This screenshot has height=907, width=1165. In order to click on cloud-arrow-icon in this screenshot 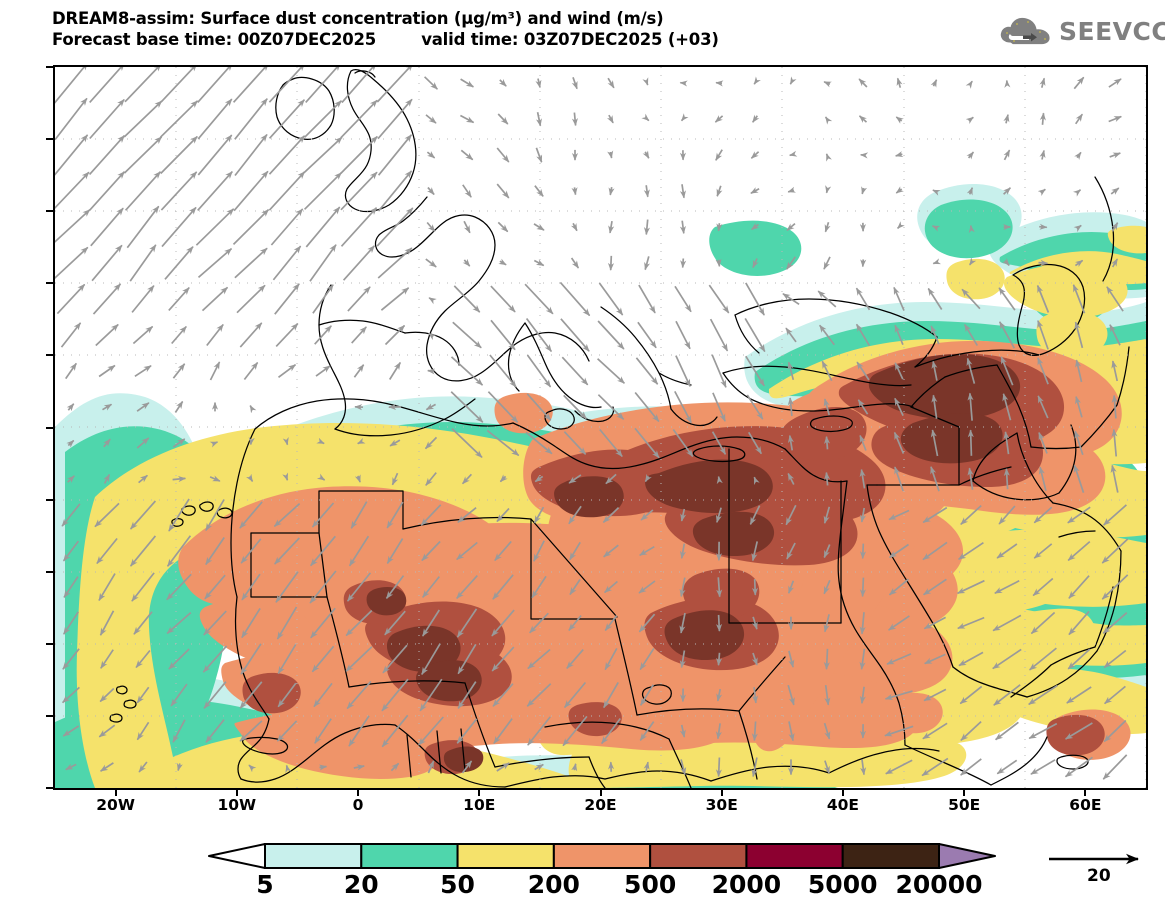, I will do `click(1025, 31)`.